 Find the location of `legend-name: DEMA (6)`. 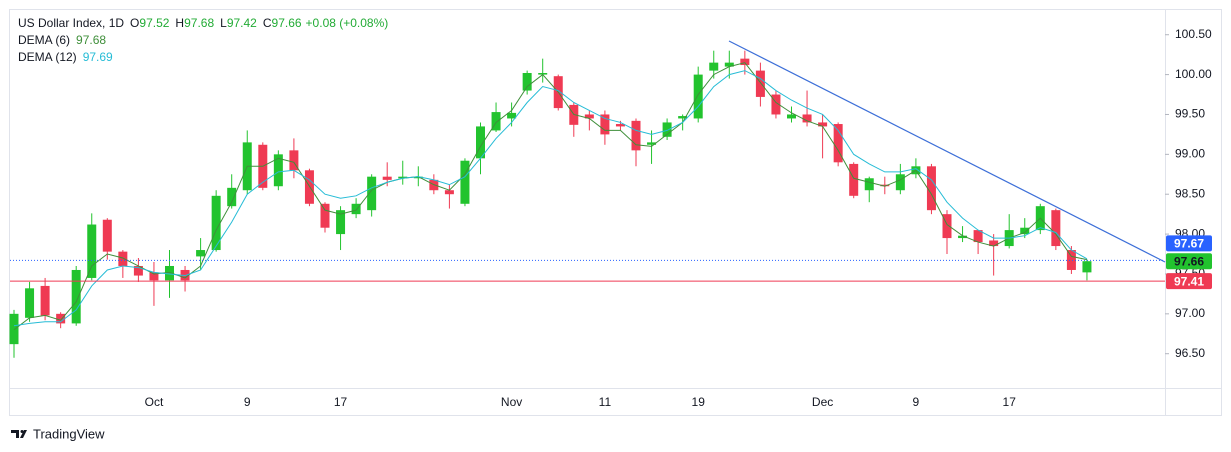

legend-name: DEMA (6) is located at coordinates (44, 40).